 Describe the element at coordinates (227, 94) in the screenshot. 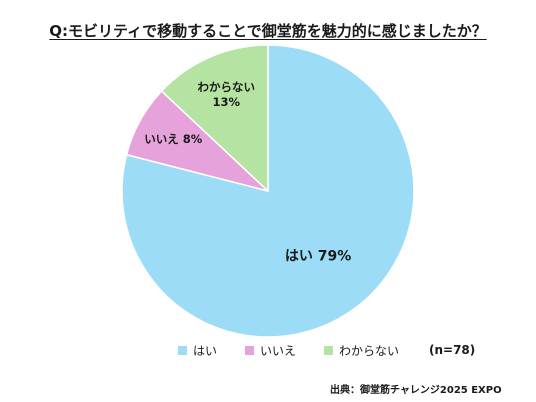

I see `slice-label-unknown: わからない 13%` at that location.